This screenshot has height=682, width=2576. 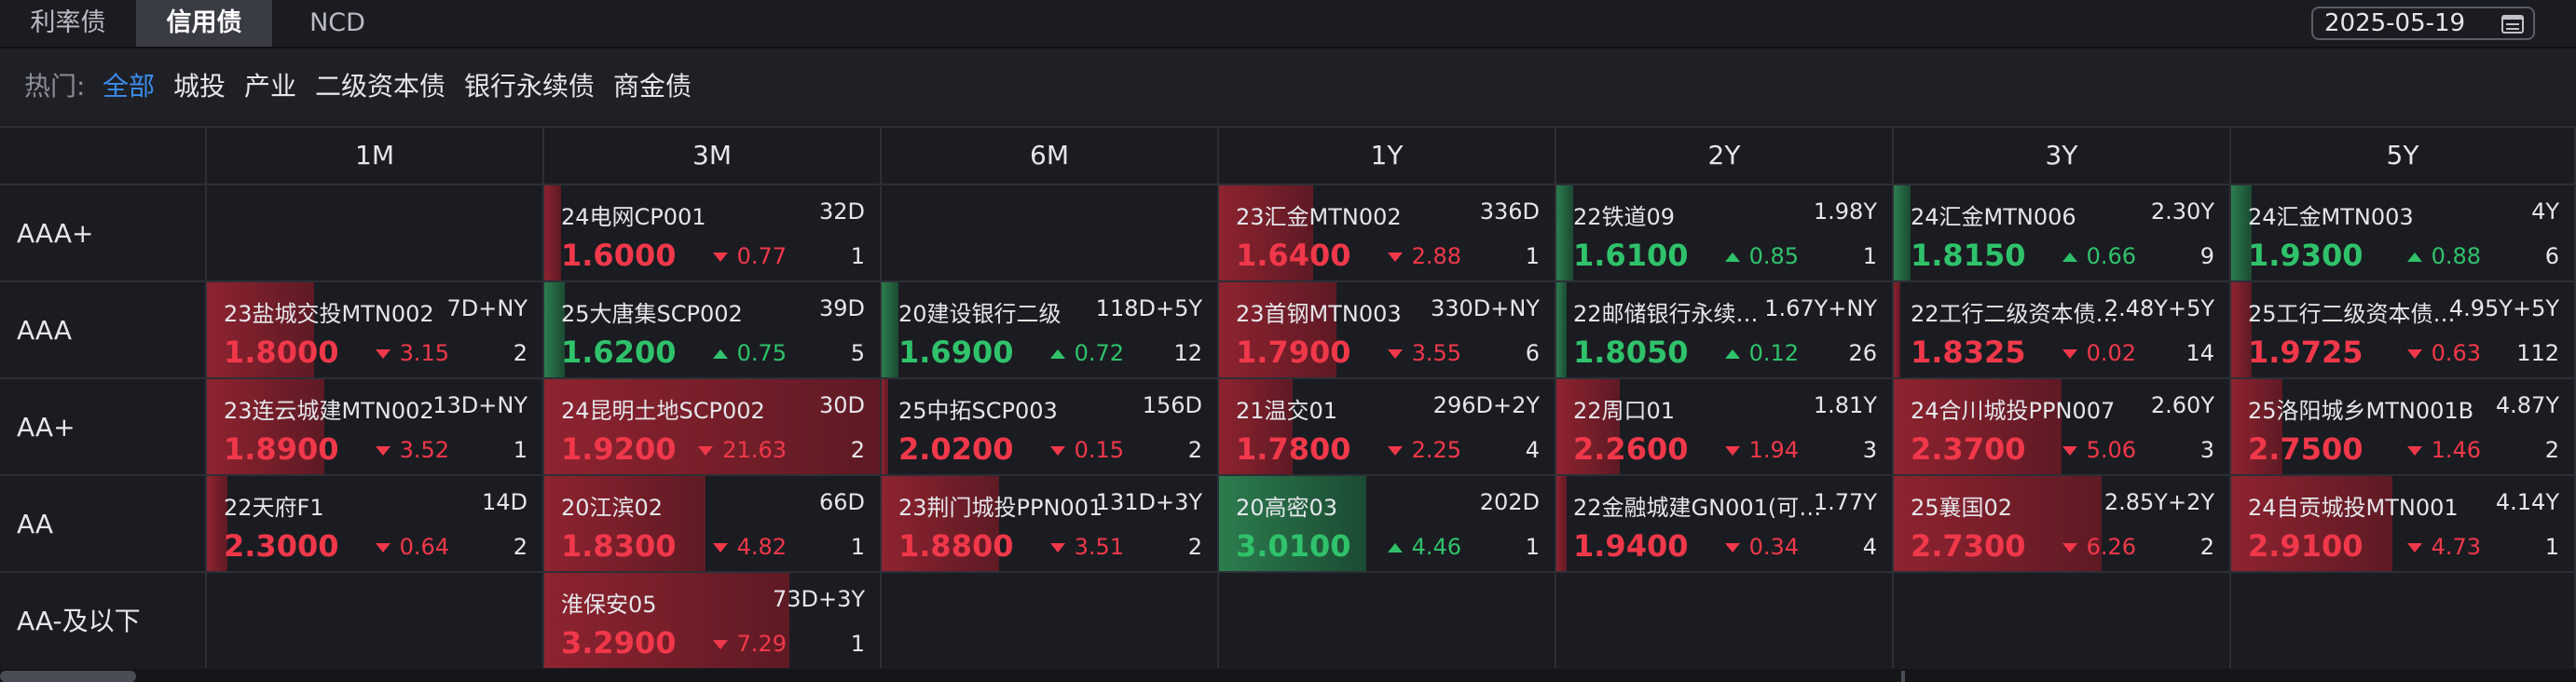 What do you see at coordinates (1387, 522) in the screenshot?
I see `bond-cell: 20高密03 202D 3.0100 4.46 1` at bounding box center [1387, 522].